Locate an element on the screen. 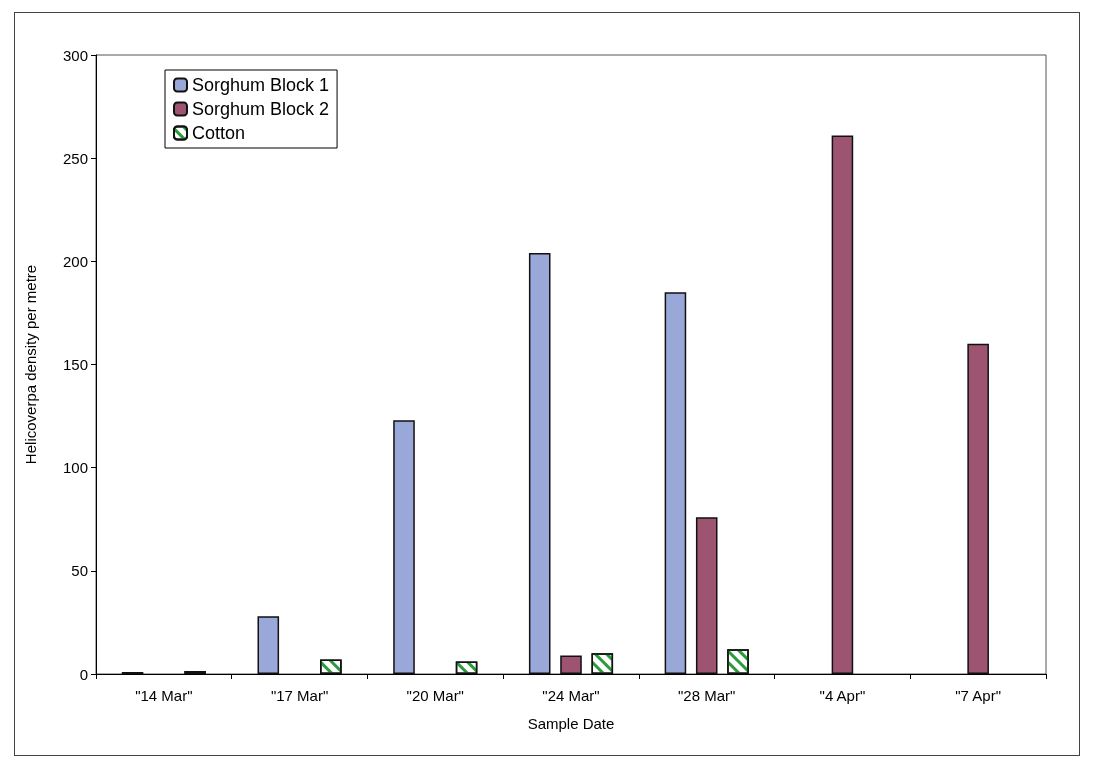  y-tick-label: 0 is located at coordinates (83, 674).